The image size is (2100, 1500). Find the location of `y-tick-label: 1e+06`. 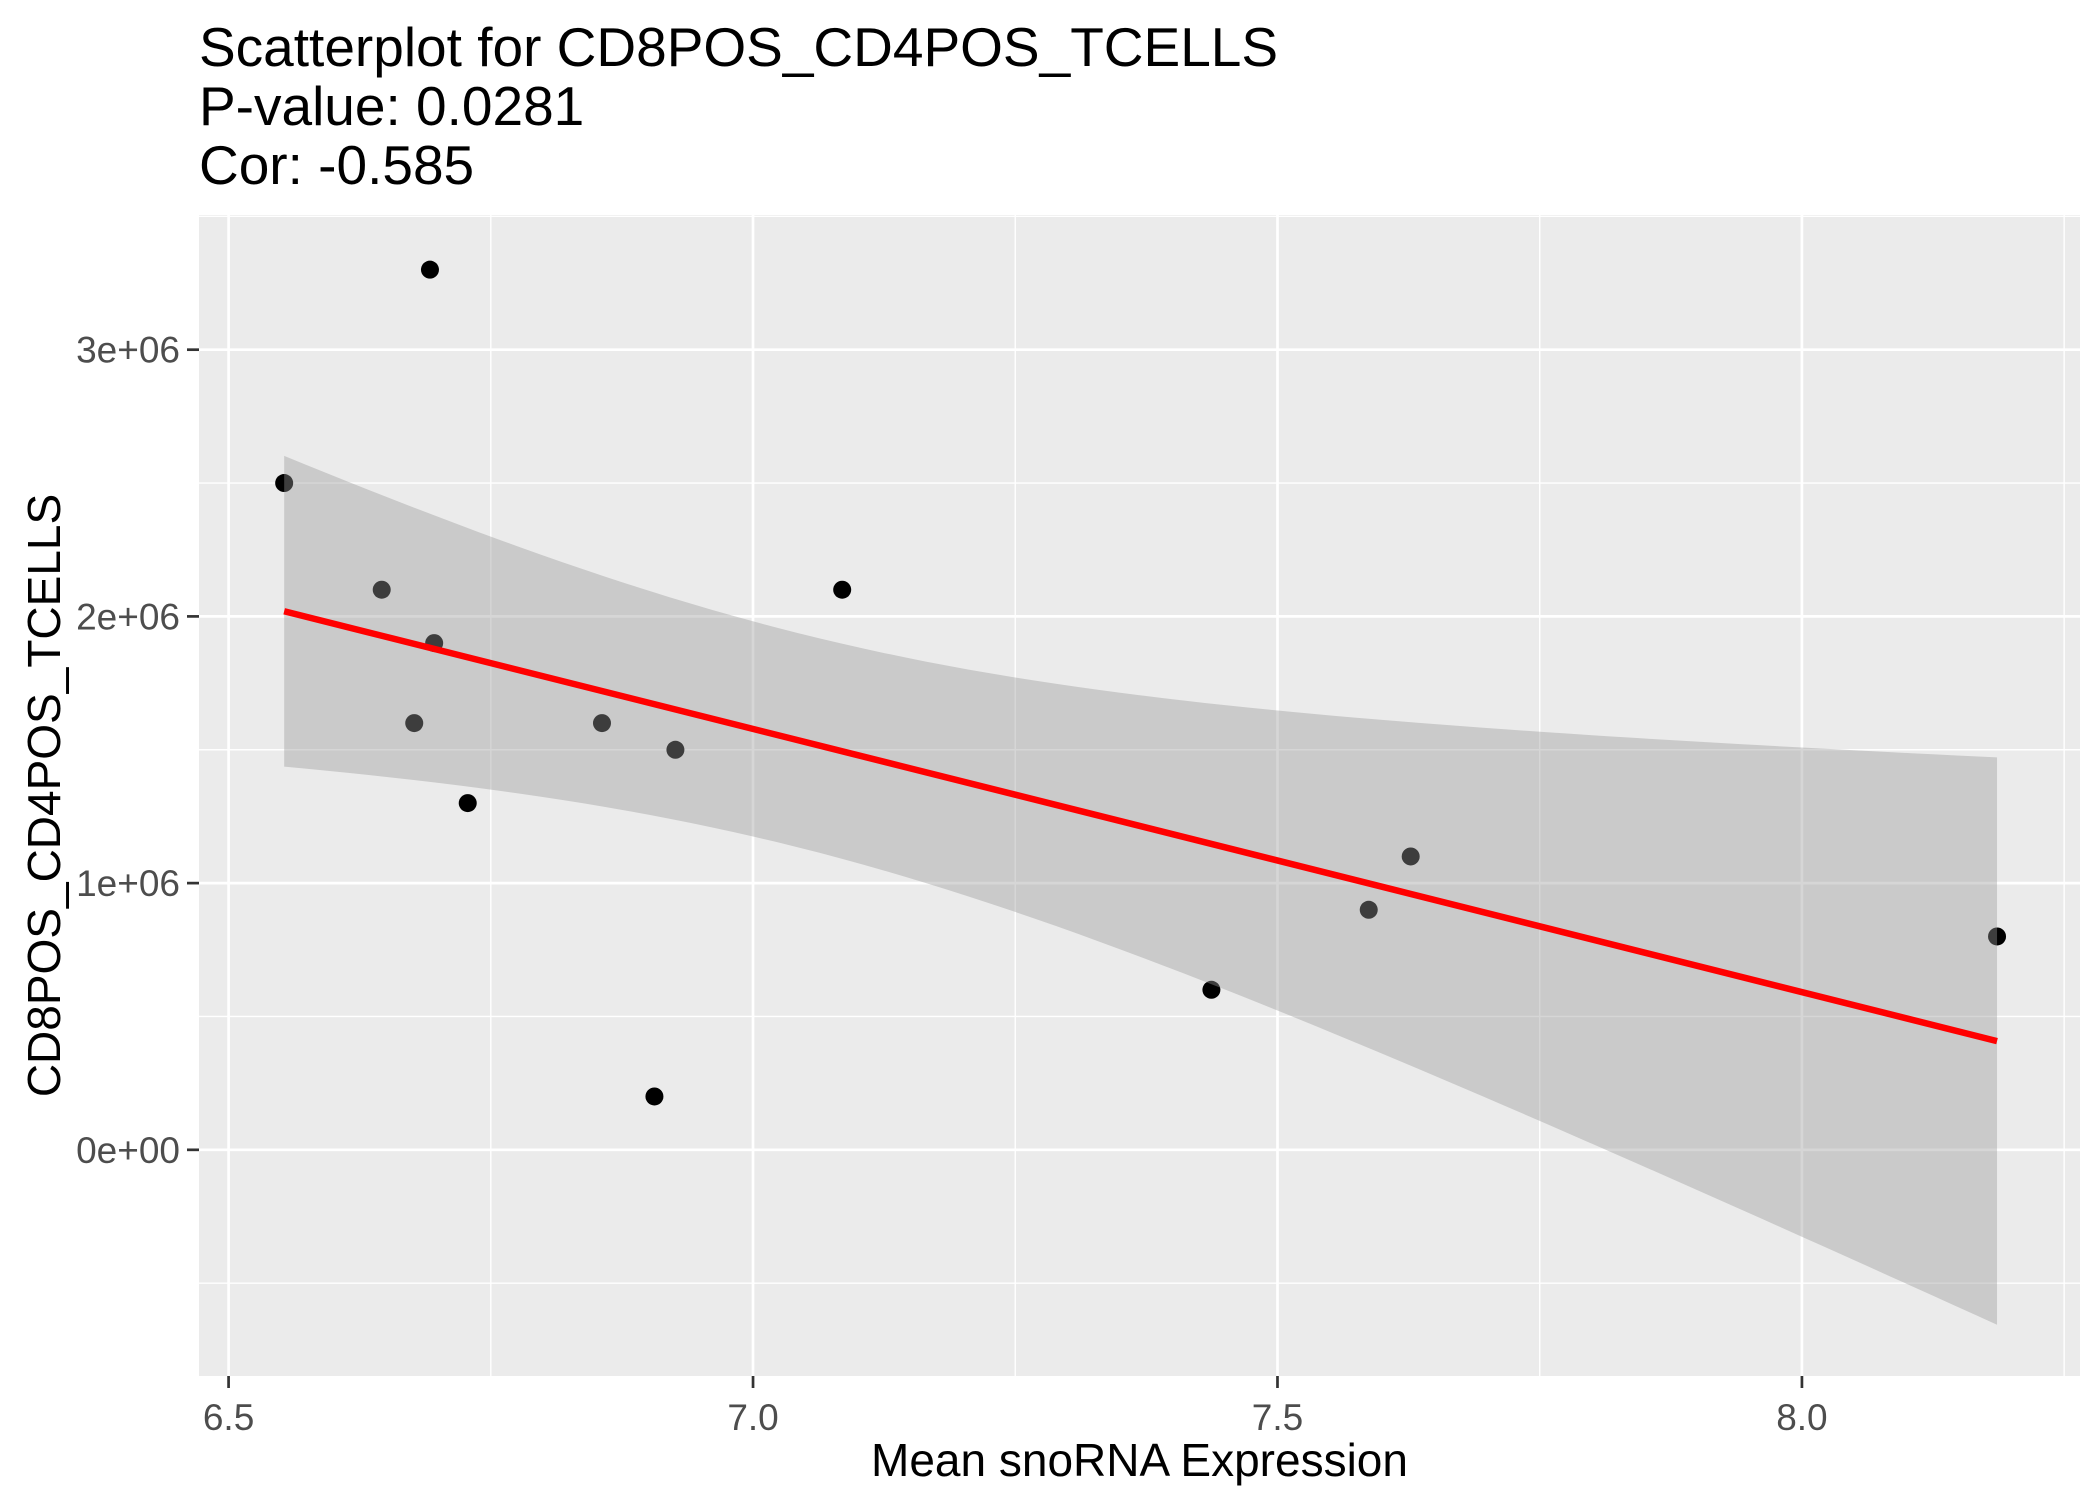

y-tick-label: 1e+06 is located at coordinates (128, 883).